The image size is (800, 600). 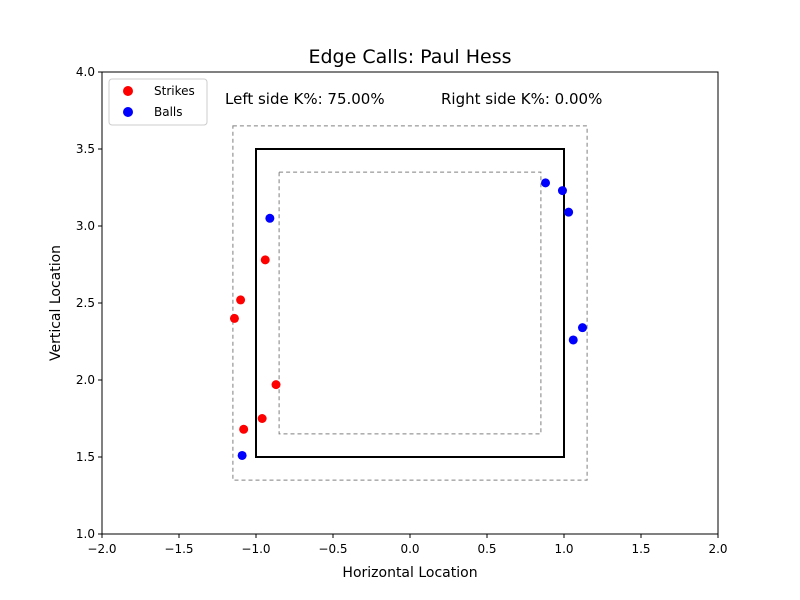 I want to click on x-tick-label: −1.5, so click(x=178, y=549).